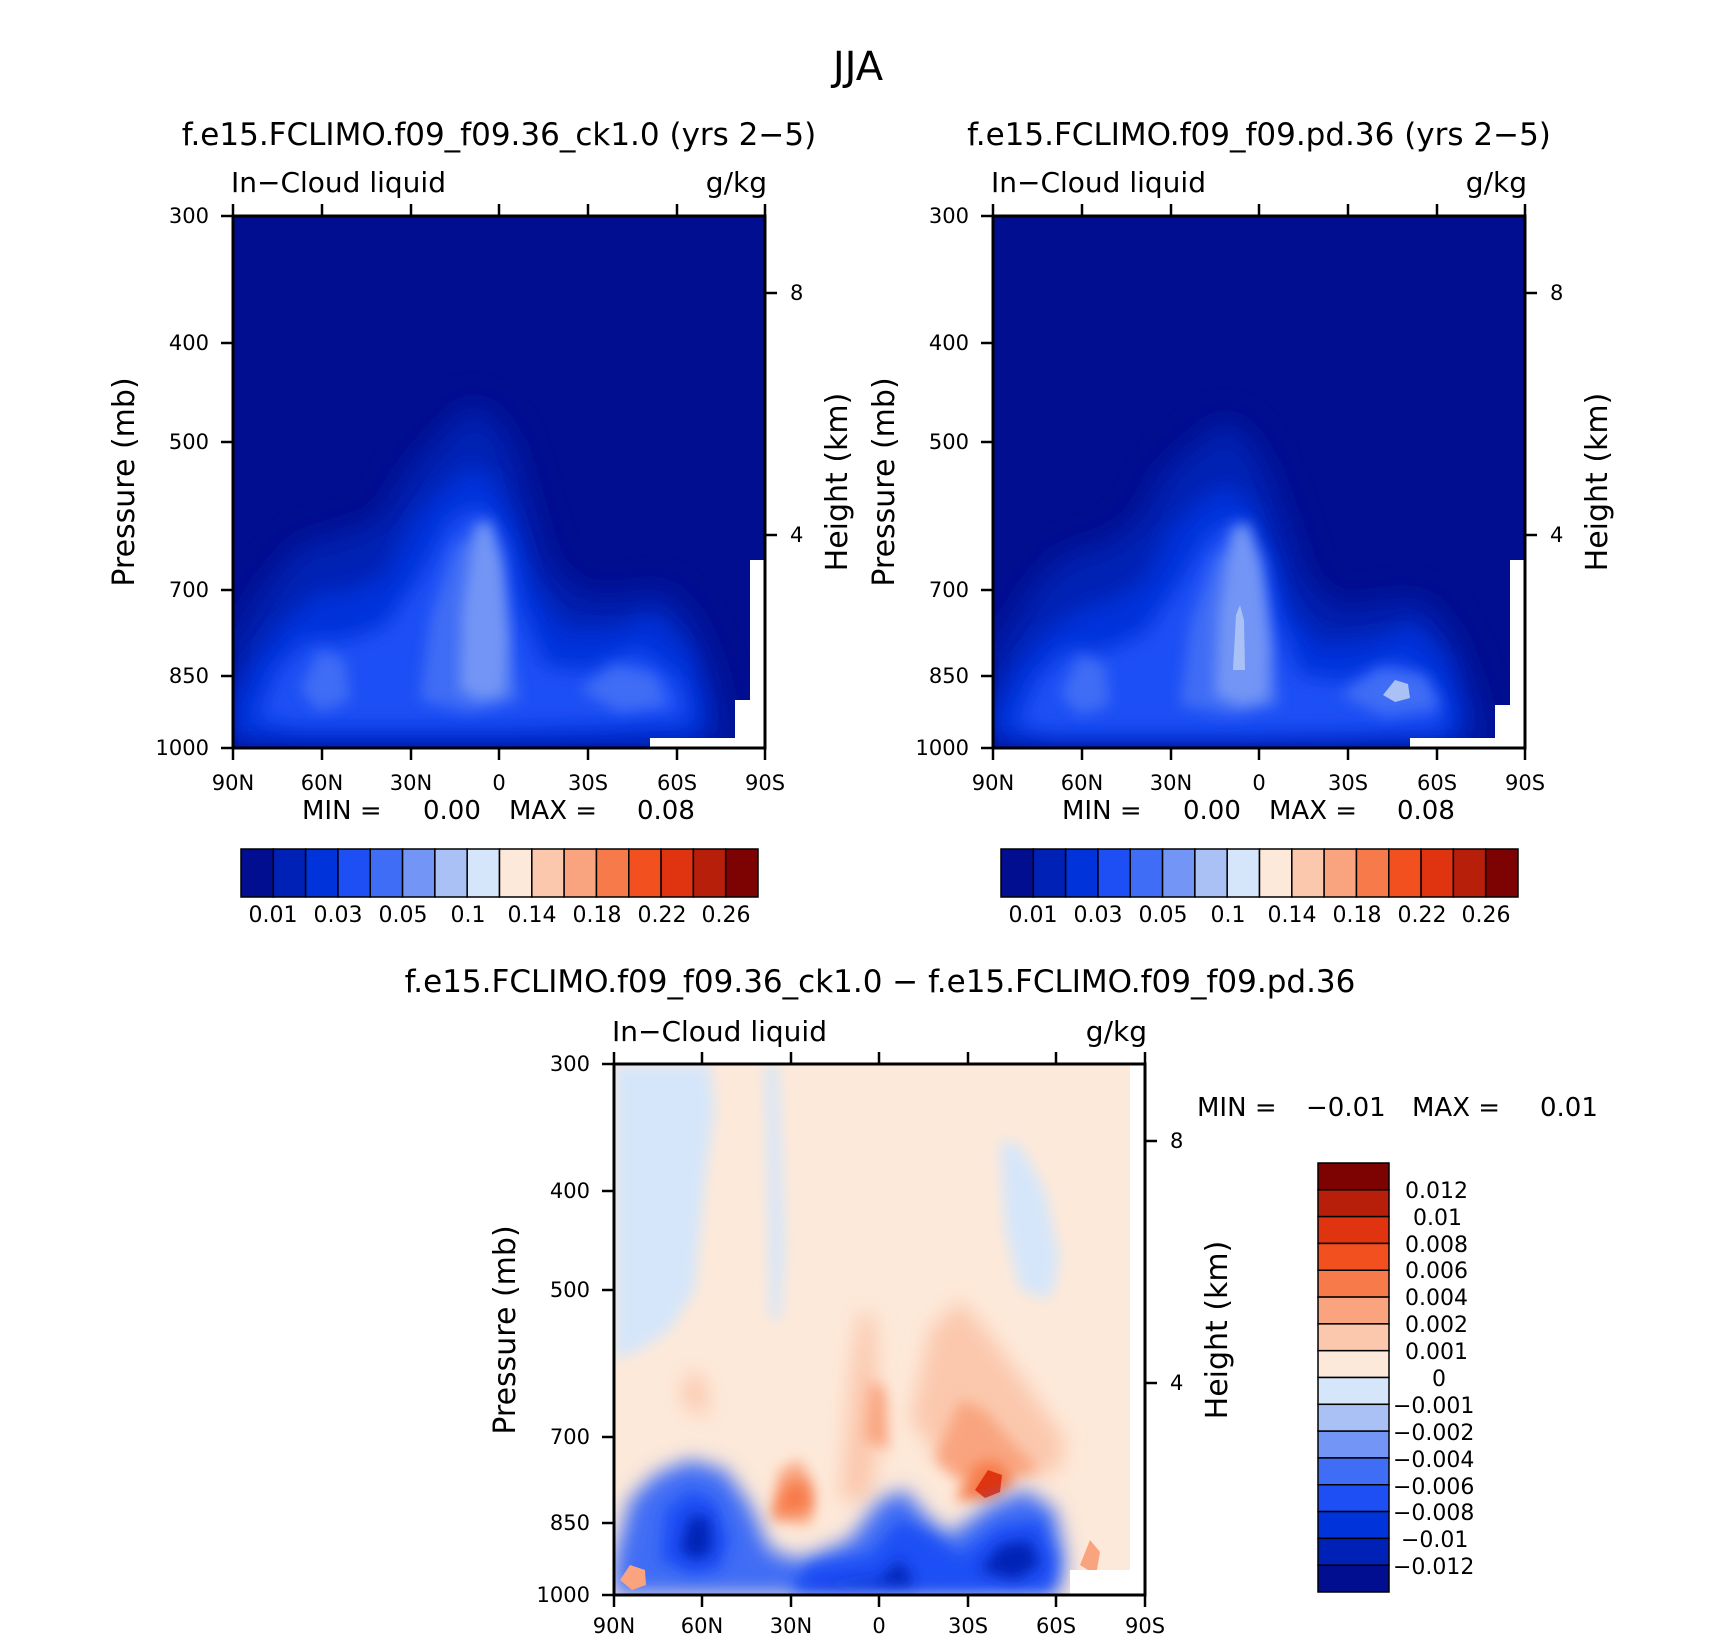 The height and width of the screenshot is (1636, 1710). I want to click on panel-1-colorbar-labels: 0.01 0.03 0.05 0.1 0.14 0.18 0.22 0.26, so click(500, 915).